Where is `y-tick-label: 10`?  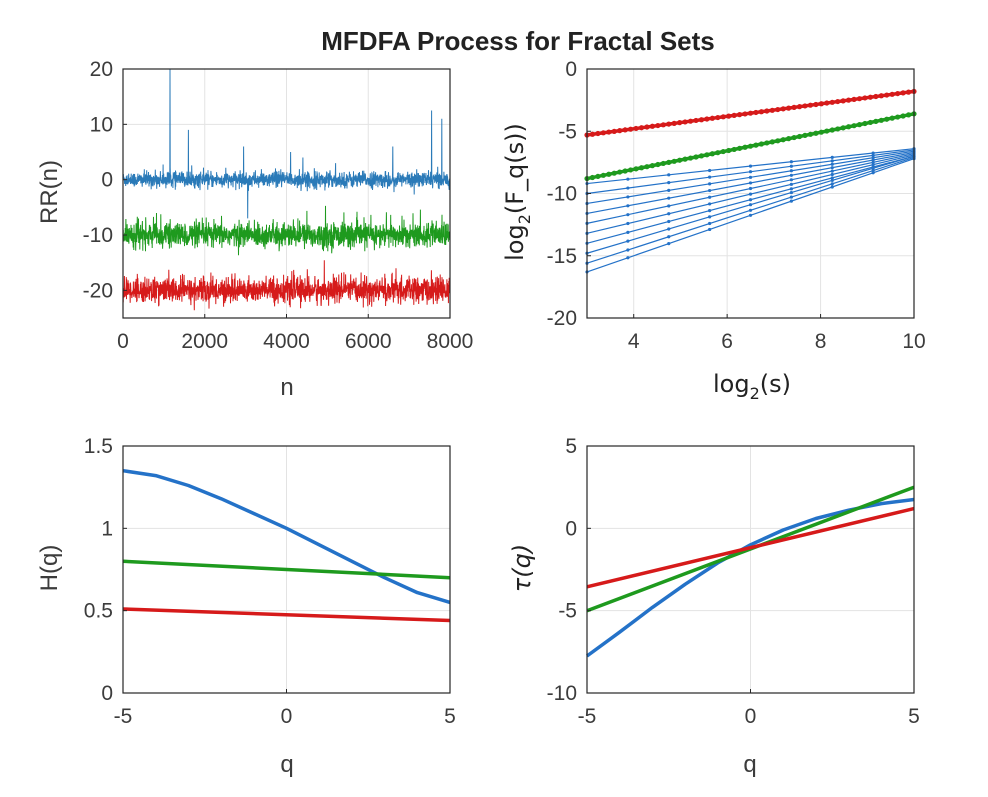
y-tick-label: 10 is located at coordinates (101, 124).